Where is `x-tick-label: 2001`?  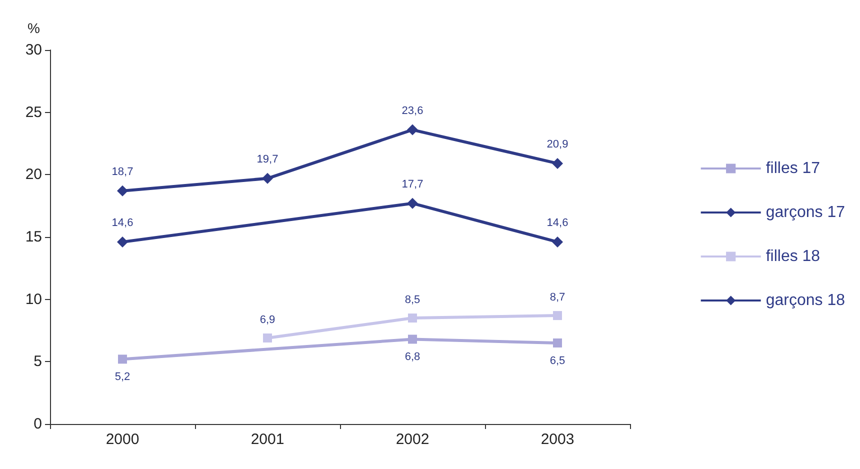
x-tick-label: 2001 is located at coordinates (267, 439).